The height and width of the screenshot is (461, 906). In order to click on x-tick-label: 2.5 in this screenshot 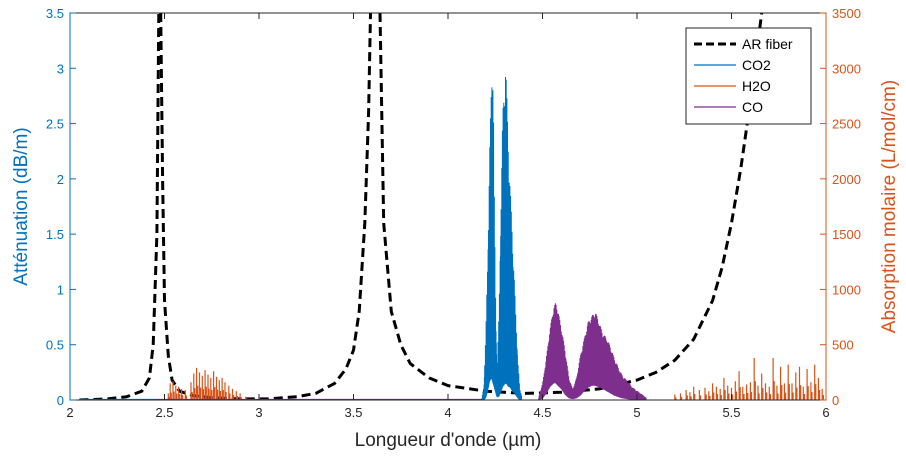, I will do `click(164, 412)`.